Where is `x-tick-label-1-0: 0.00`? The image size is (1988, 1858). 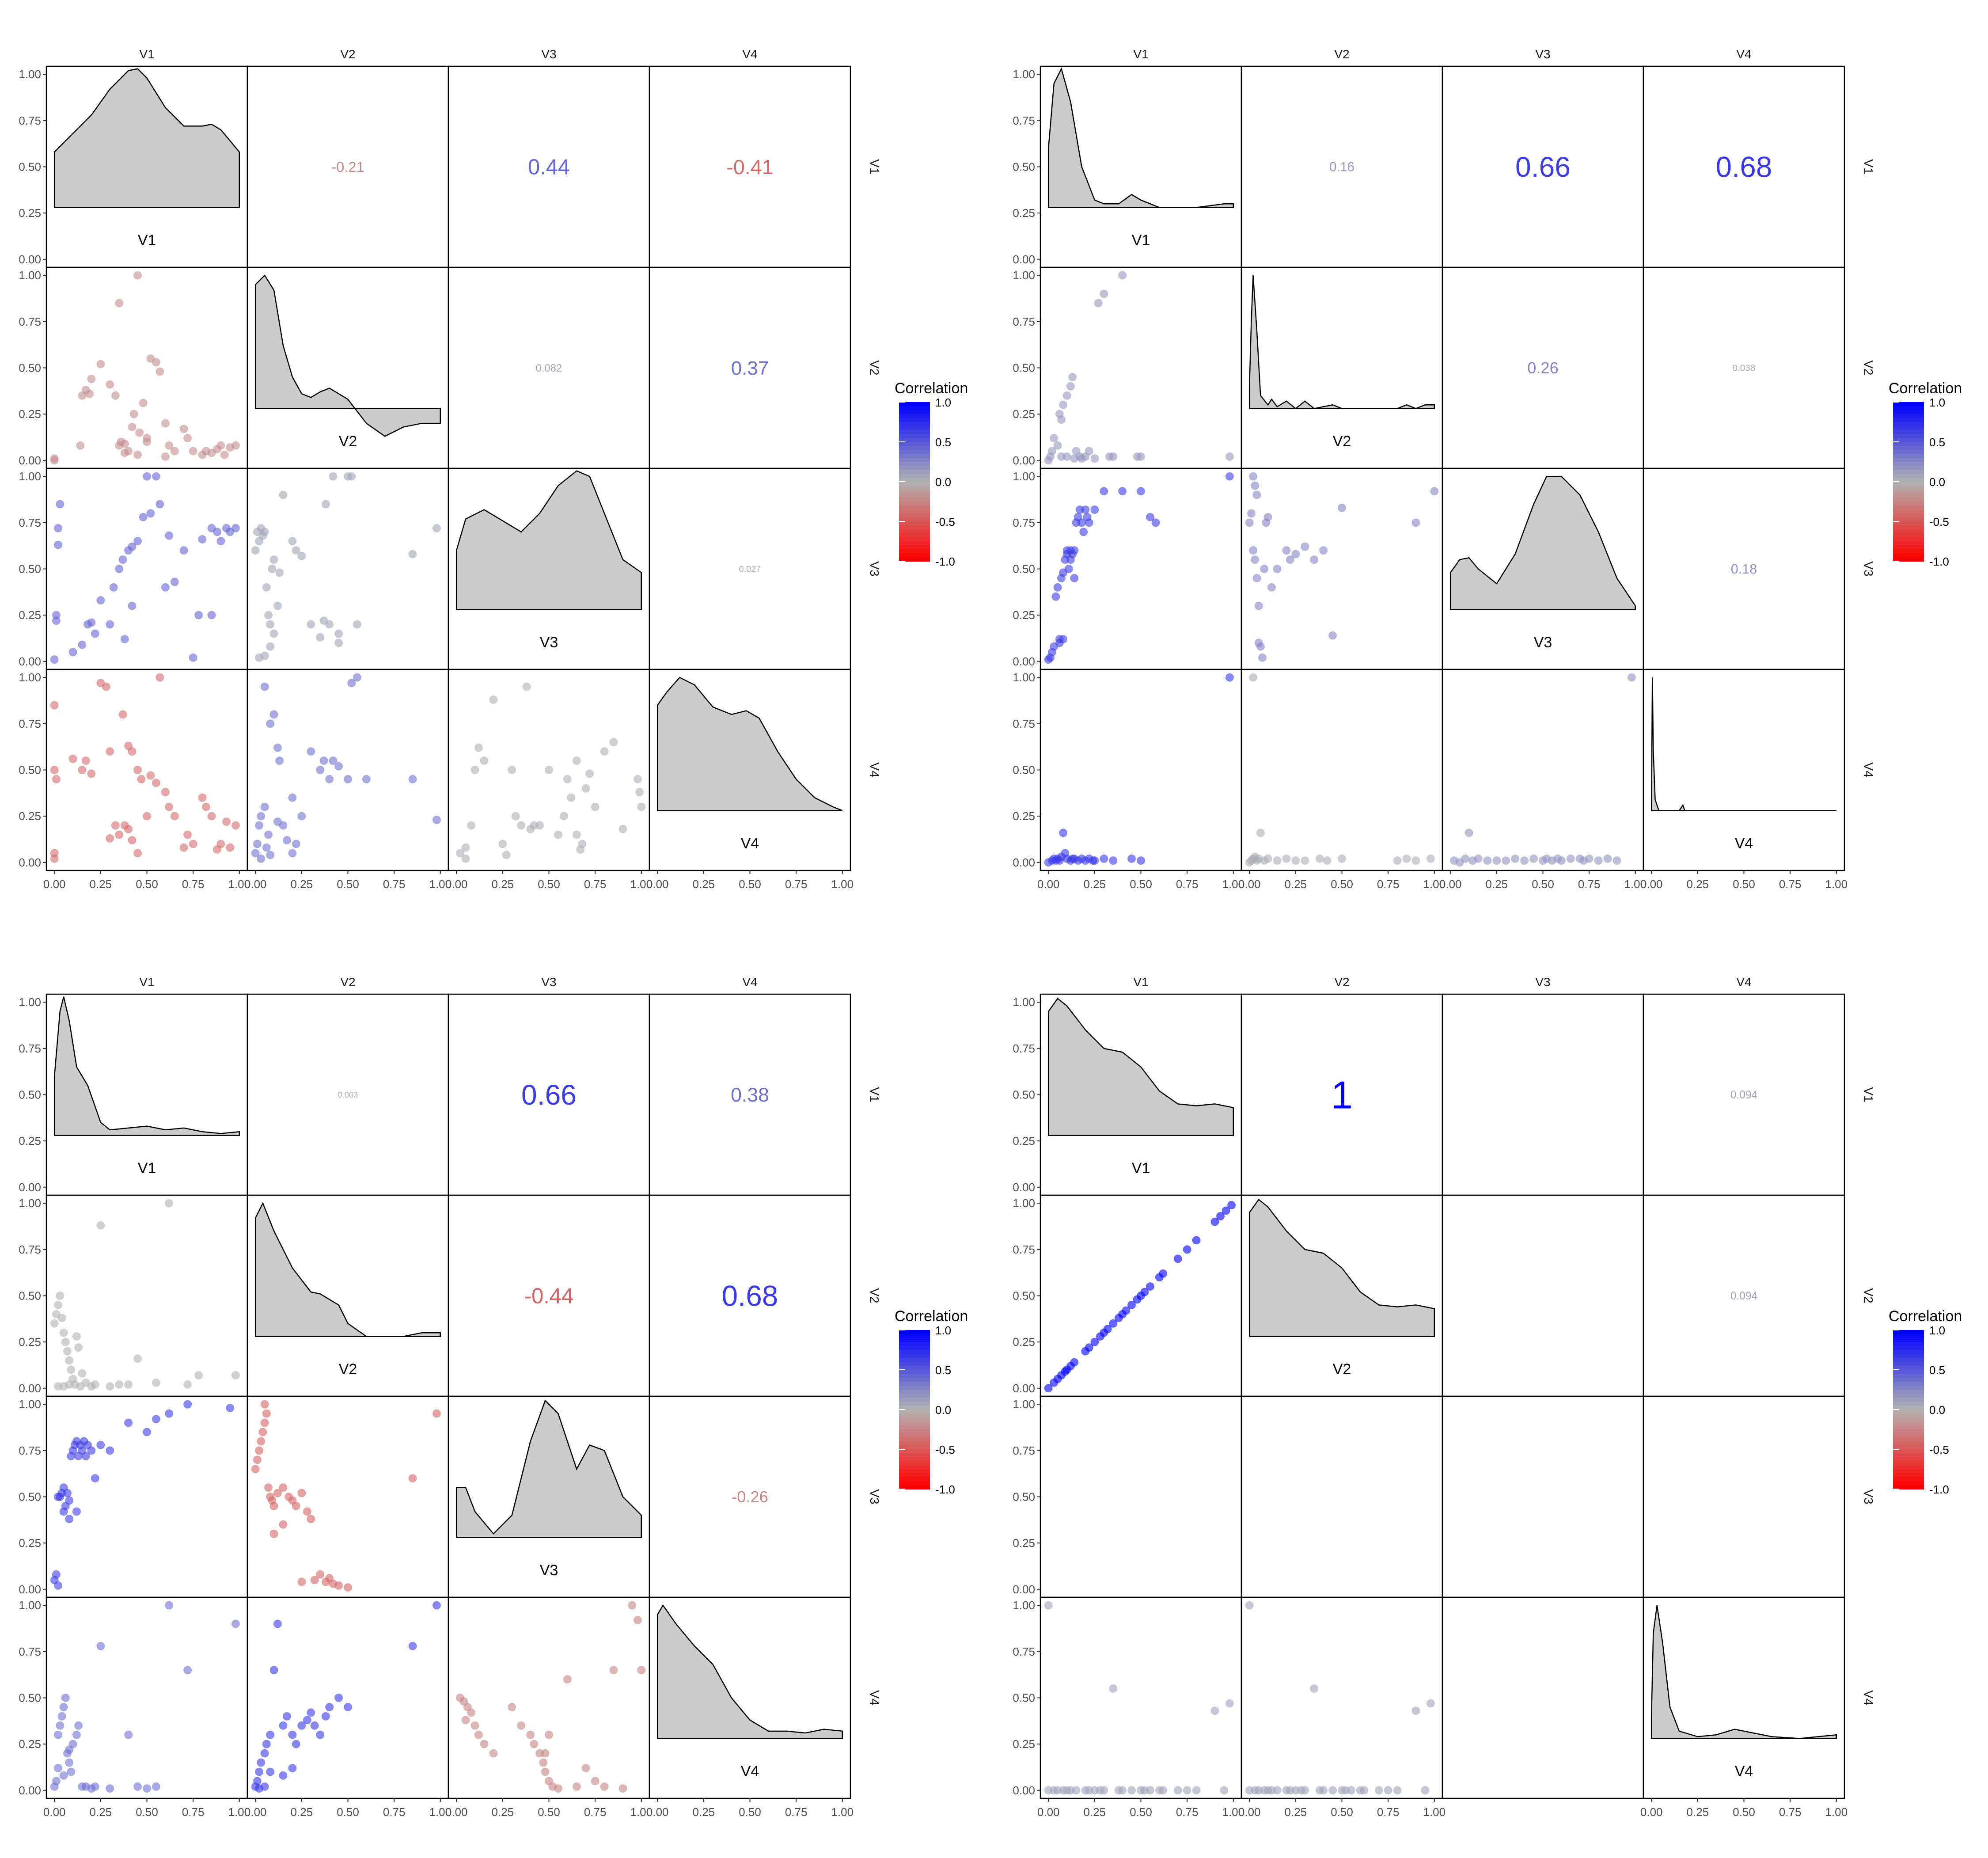 x-tick-label-1-0: 0.00 is located at coordinates (255, 1812).